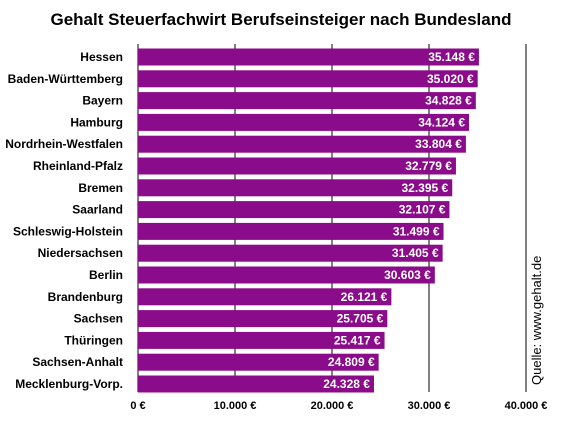 This screenshot has width=563, height=422. Describe the element at coordinates (77, 362) in the screenshot. I see `category-label: Sachsen-Anhalt` at that location.